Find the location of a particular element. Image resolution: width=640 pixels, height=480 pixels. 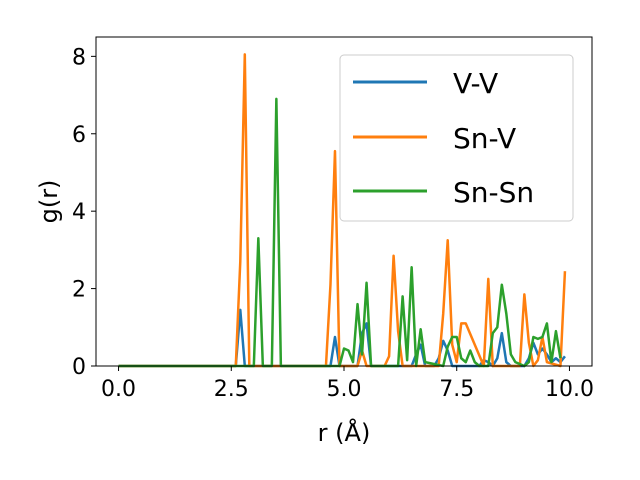

legend-label-sn-v: Sn-V is located at coordinates (484, 138).